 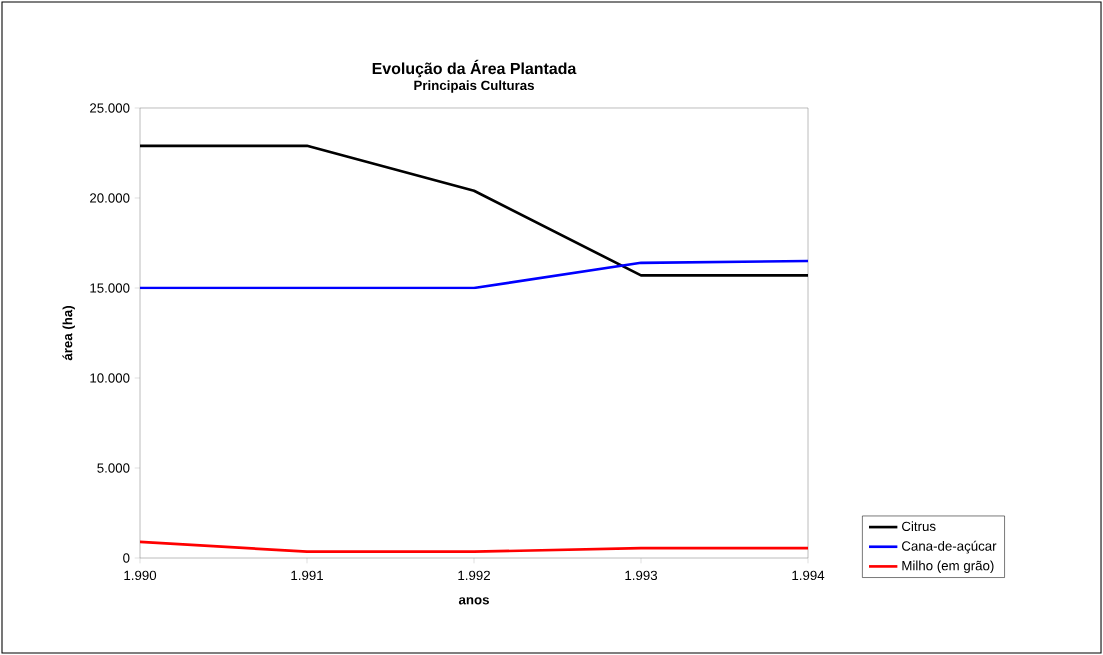 I want to click on y-tick-label: 15.000, so click(x=110, y=288).